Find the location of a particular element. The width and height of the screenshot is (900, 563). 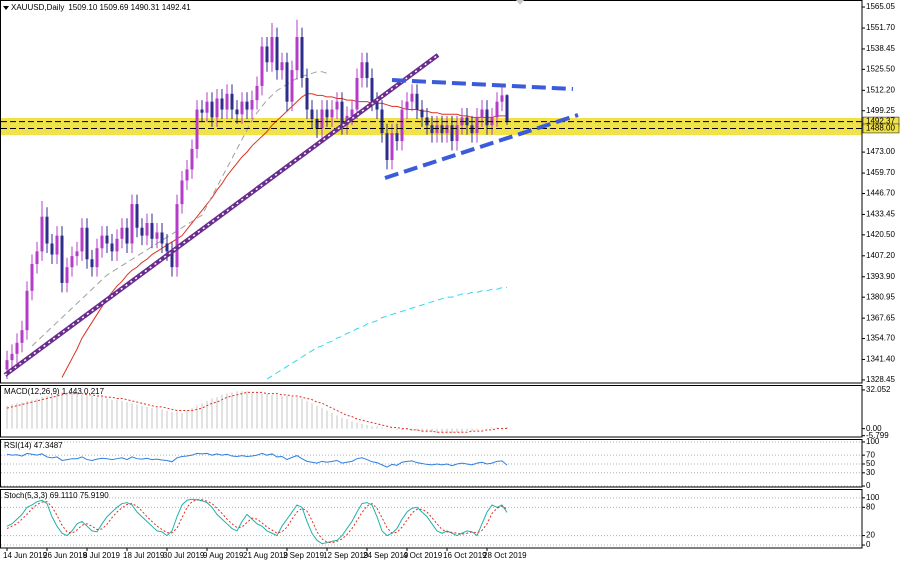

y-tick-label: 1367.65 is located at coordinates (880, 317).